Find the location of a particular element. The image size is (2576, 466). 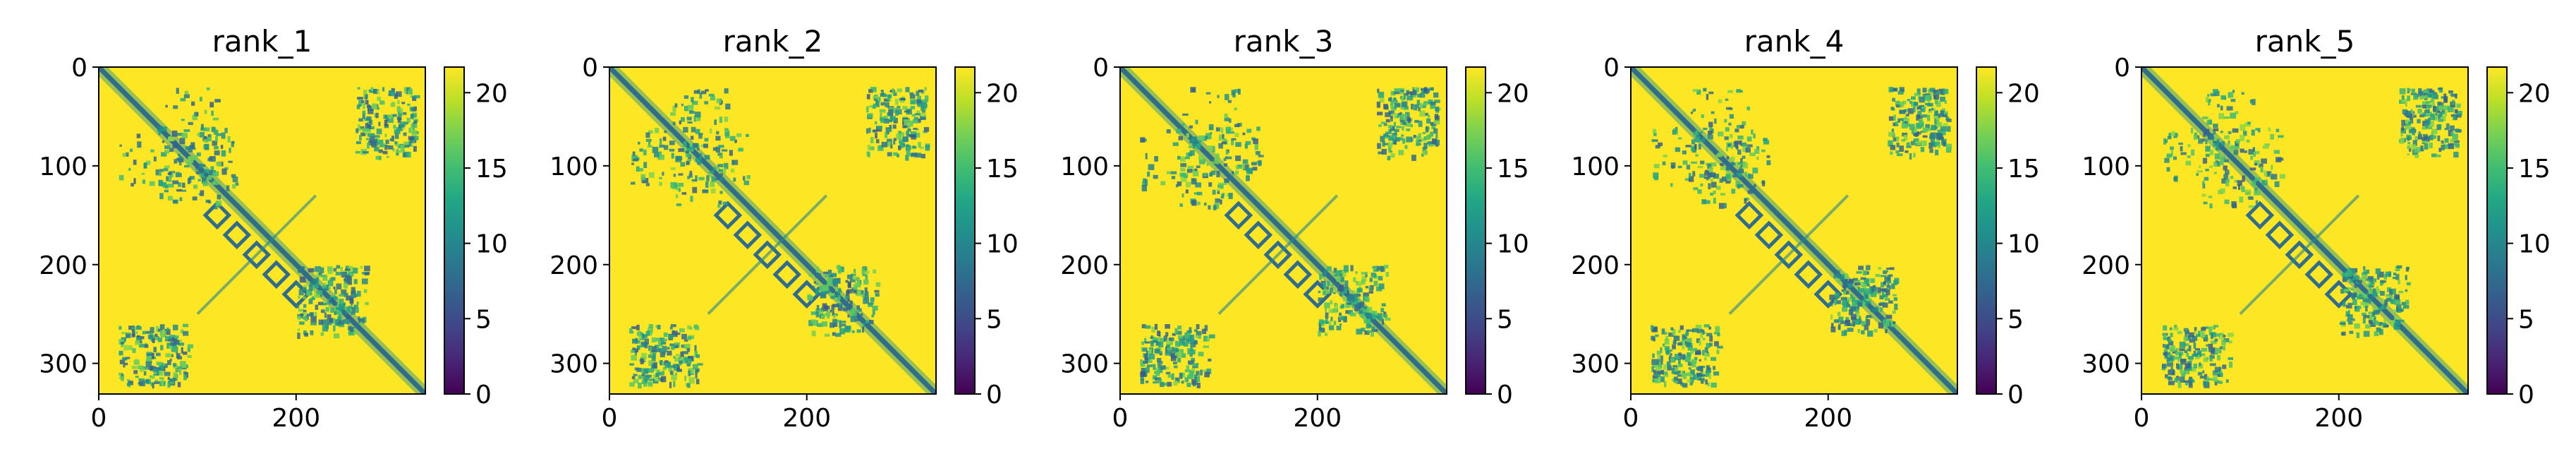

y-tick-label: 300 is located at coordinates (1595, 364).